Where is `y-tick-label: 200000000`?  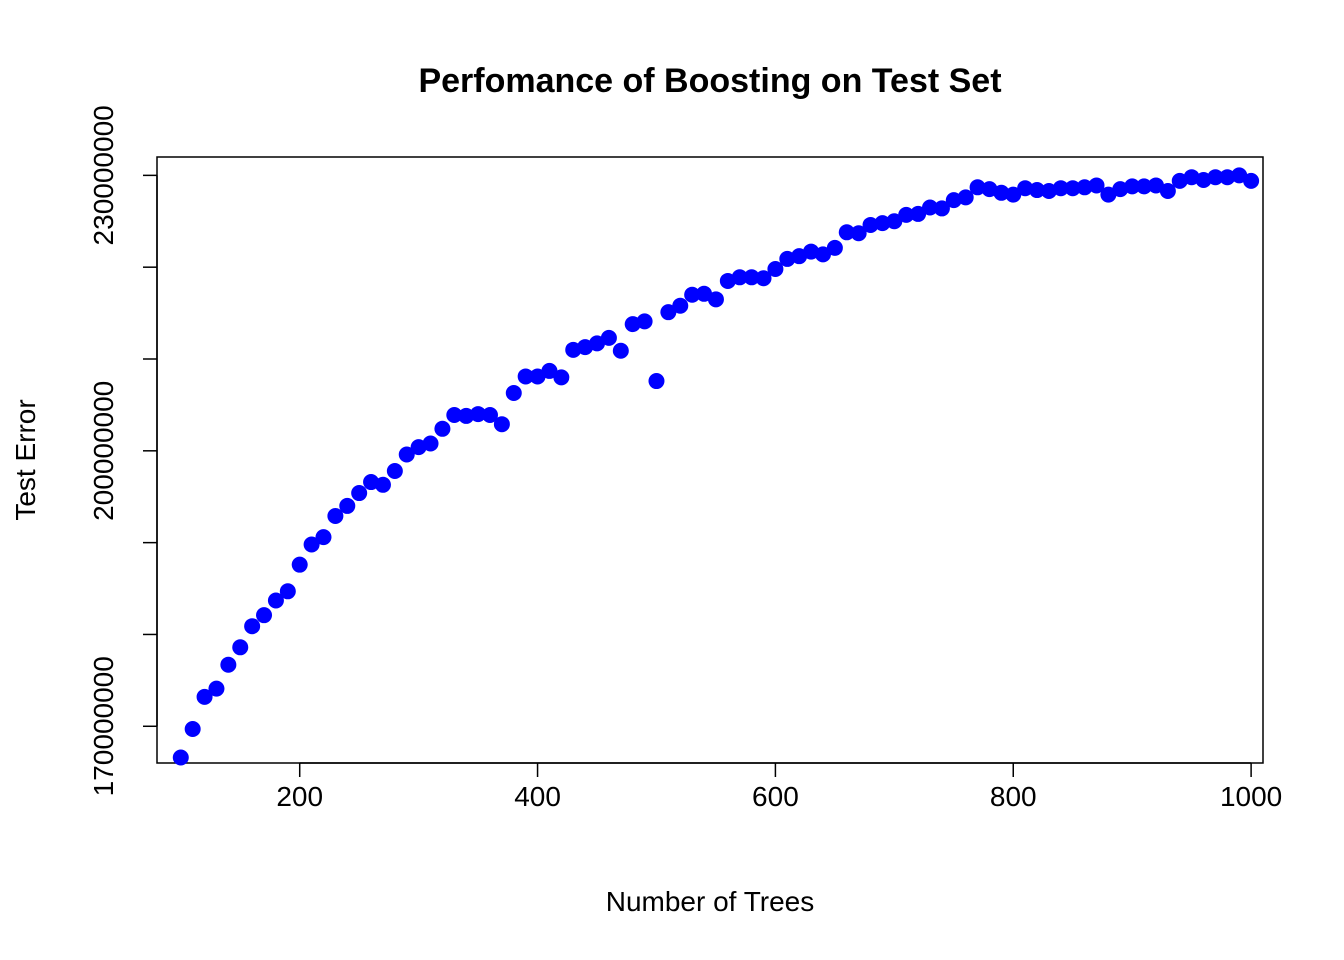 y-tick-label: 200000000 is located at coordinates (103, 451).